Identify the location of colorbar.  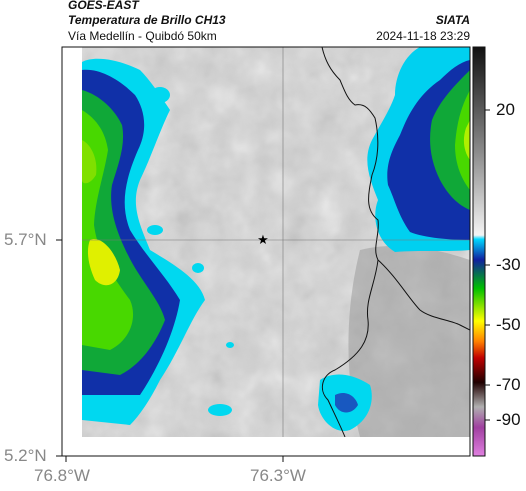
(479, 251).